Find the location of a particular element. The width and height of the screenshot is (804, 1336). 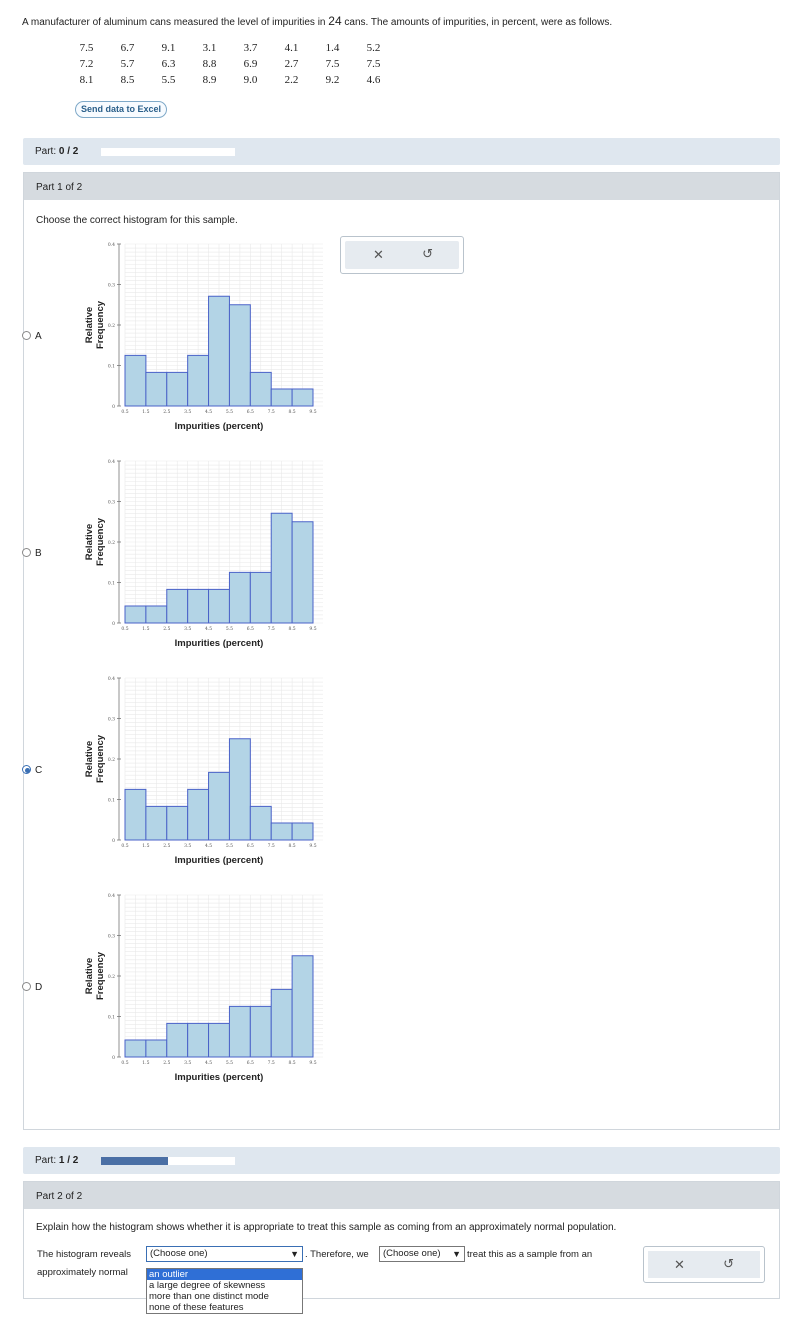

action-box-inner: ✕ ↺ is located at coordinates (402, 255).